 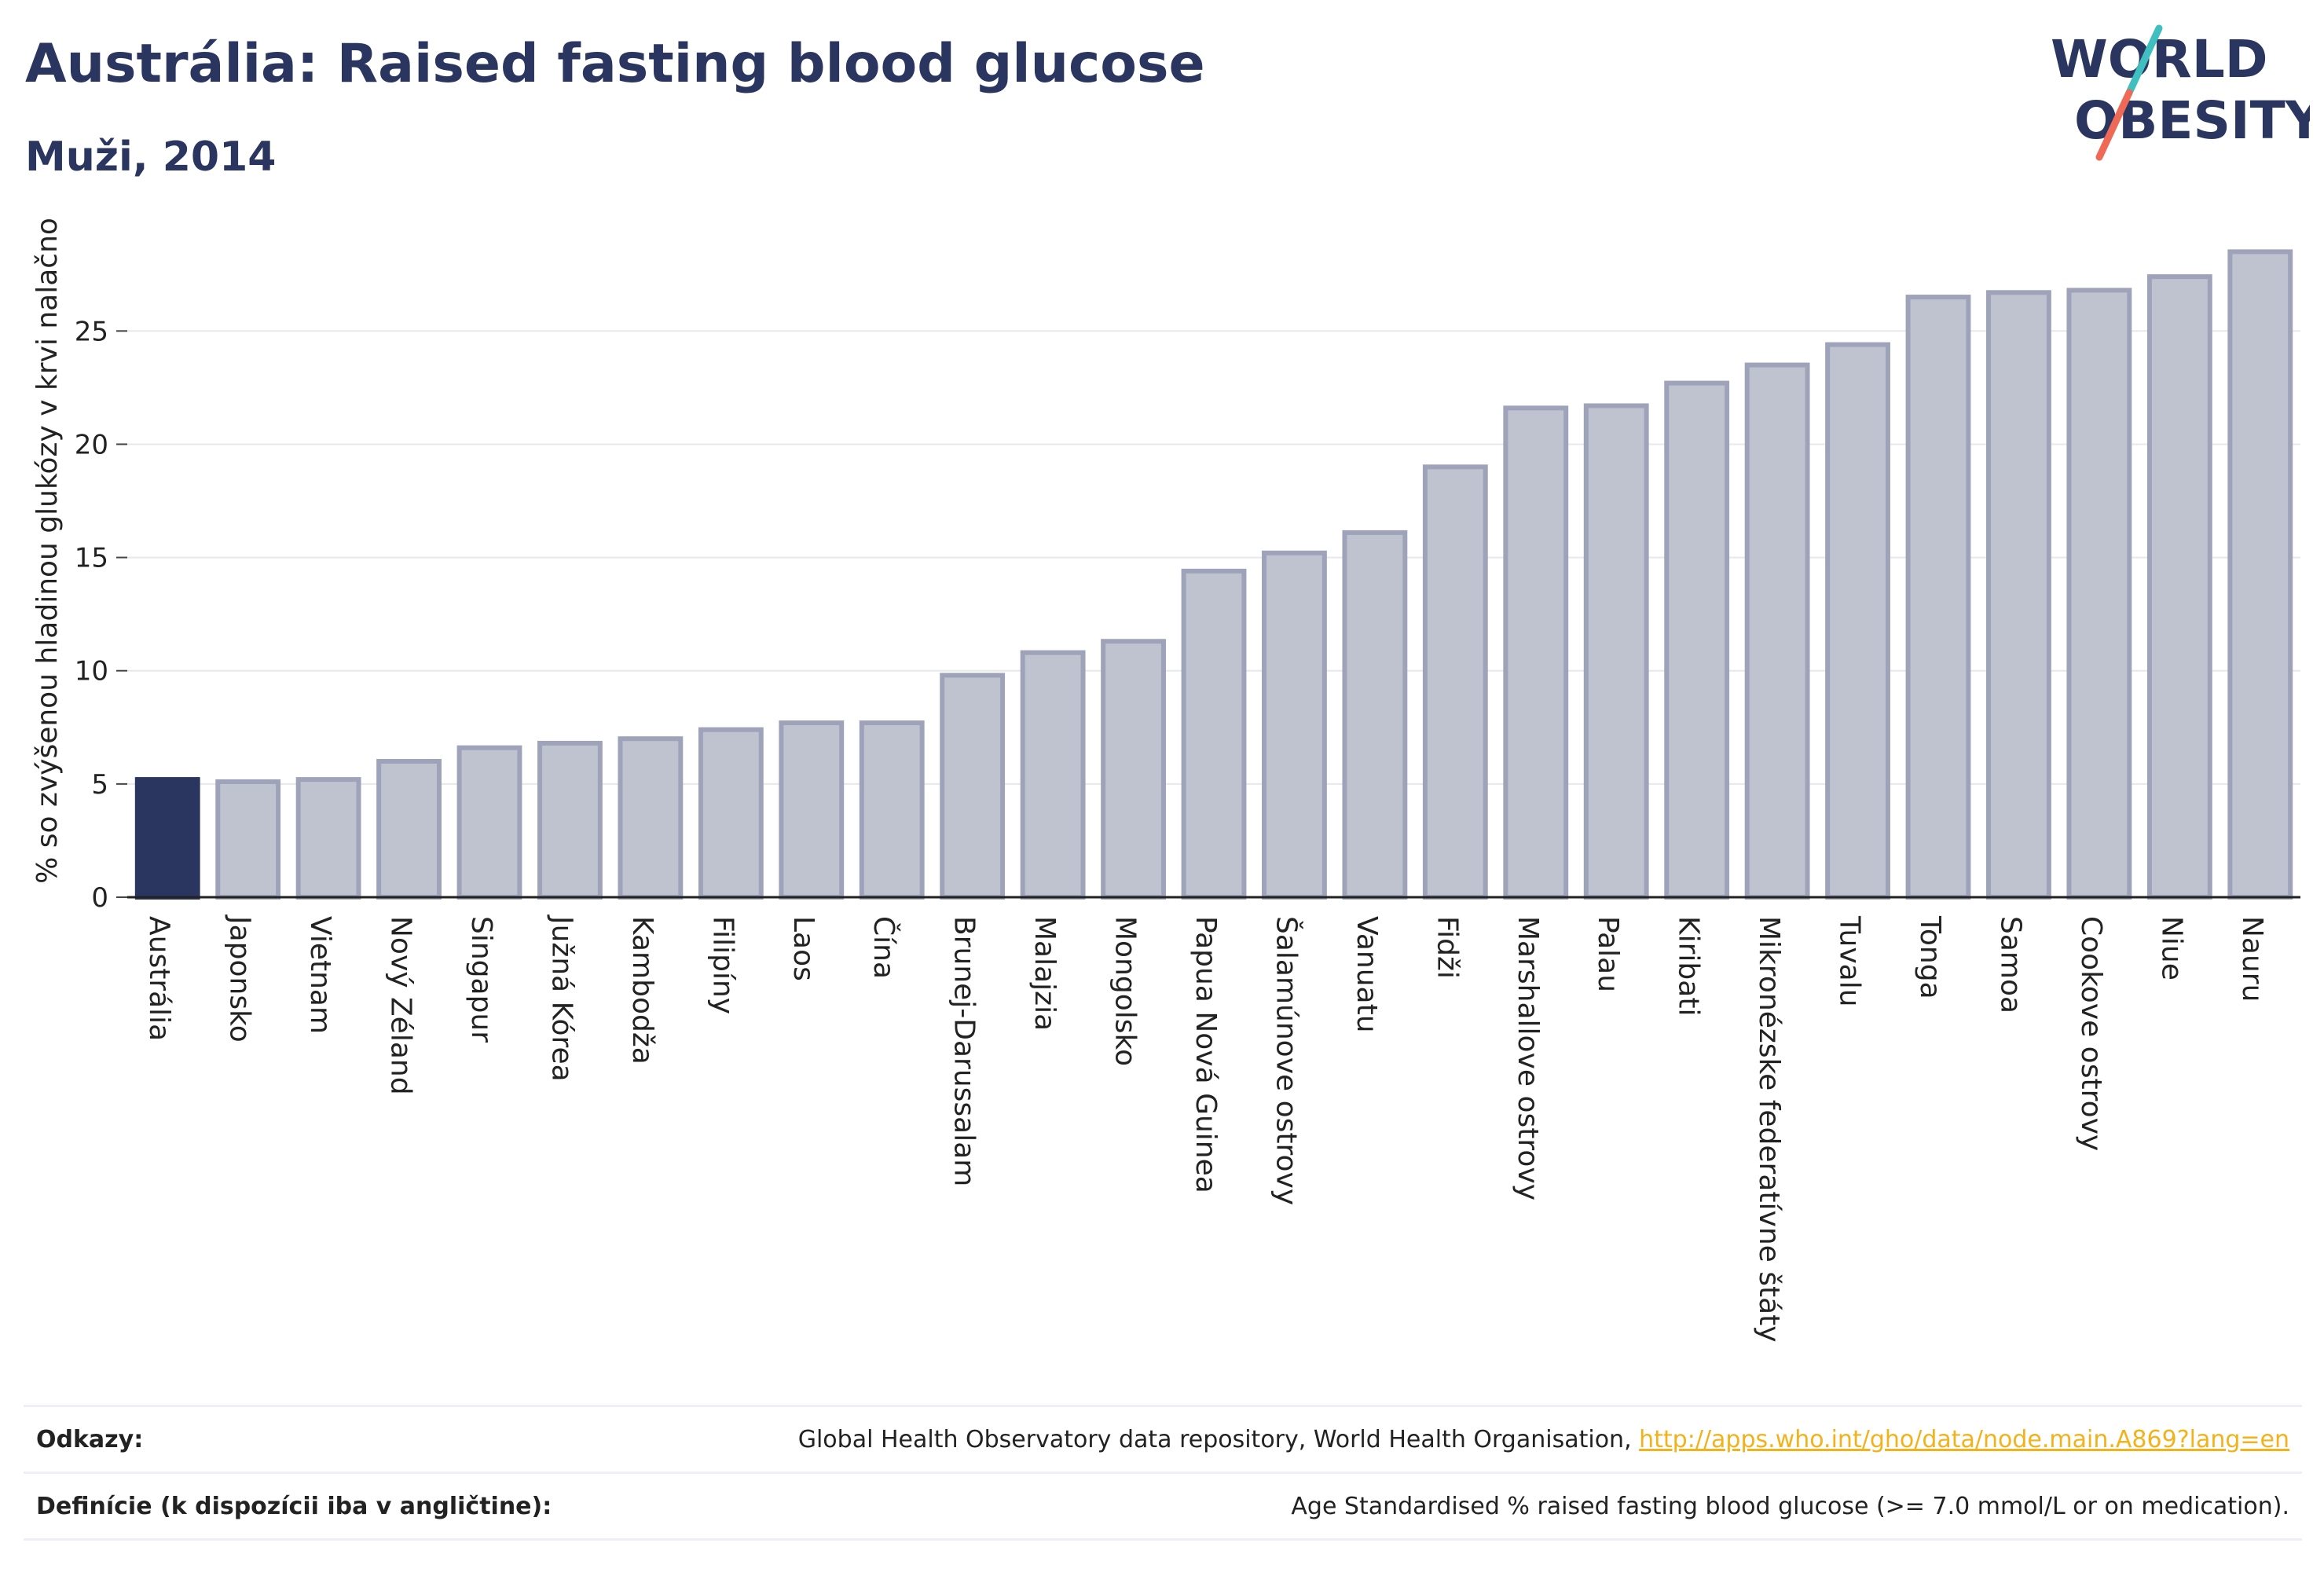 What do you see at coordinates (1367, 974) in the screenshot?
I see `x-tick-label: Vanuatu` at bounding box center [1367, 974].